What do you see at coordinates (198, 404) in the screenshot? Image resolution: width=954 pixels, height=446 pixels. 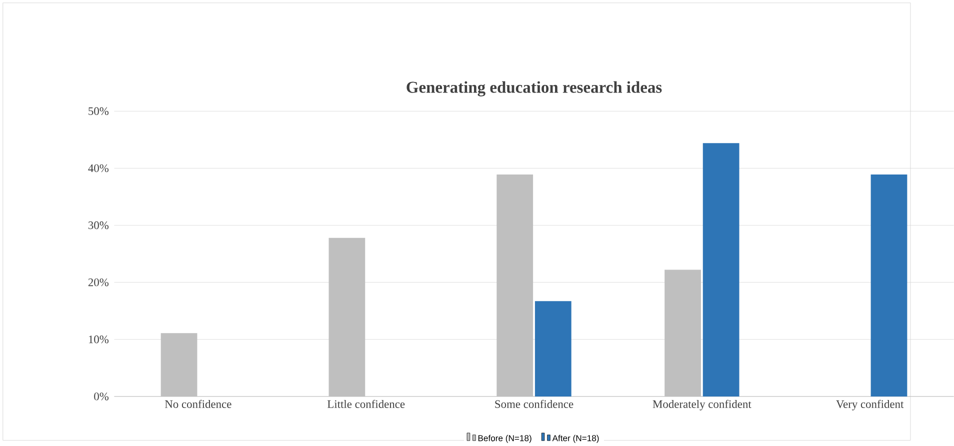 I see `x-tick-label: No confidence` at bounding box center [198, 404].